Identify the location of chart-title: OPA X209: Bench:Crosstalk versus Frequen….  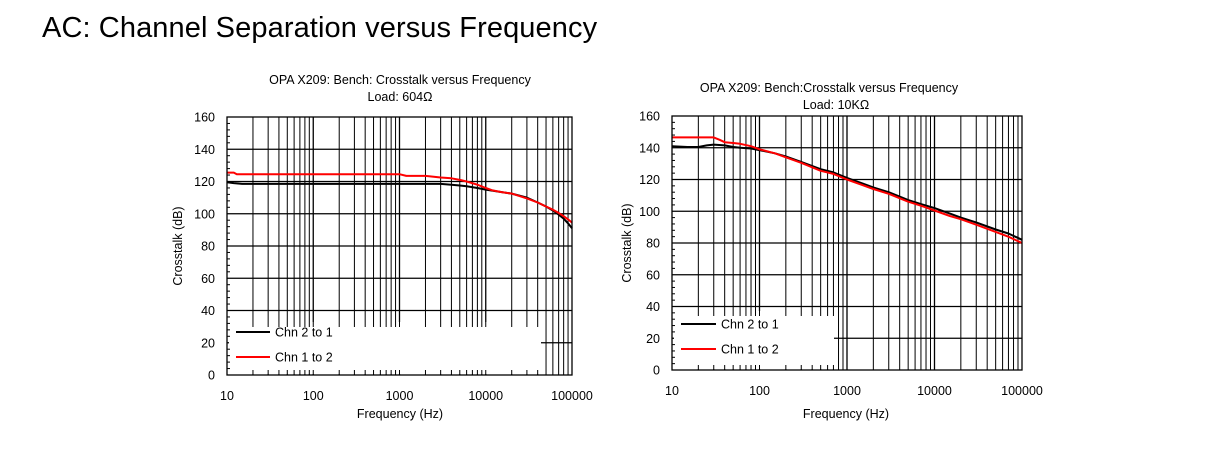
(829, 88).